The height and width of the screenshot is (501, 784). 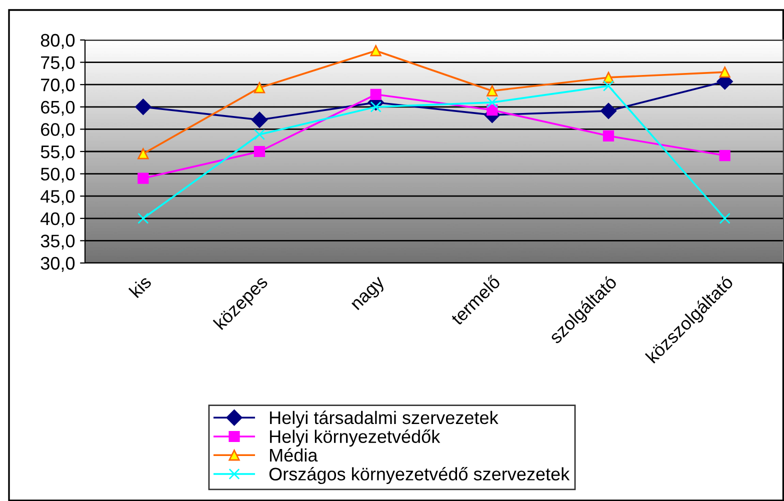 What do you see at coordinates (58, 130) in the screenshot?
I see `y-tick-label: 60,0` at bounding box center [58, 130].